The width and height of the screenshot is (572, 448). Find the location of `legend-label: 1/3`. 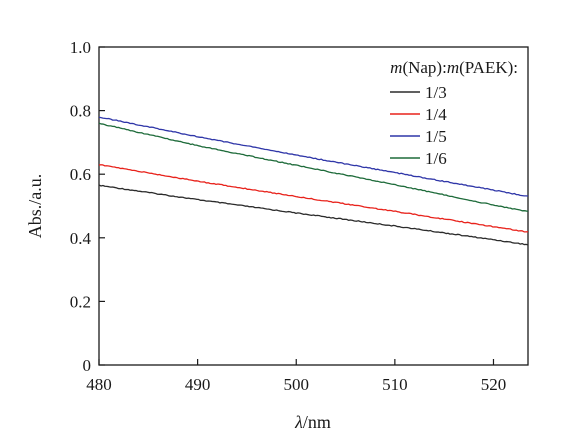

legend-label: 1/3 is located at coordinates (436, 92).